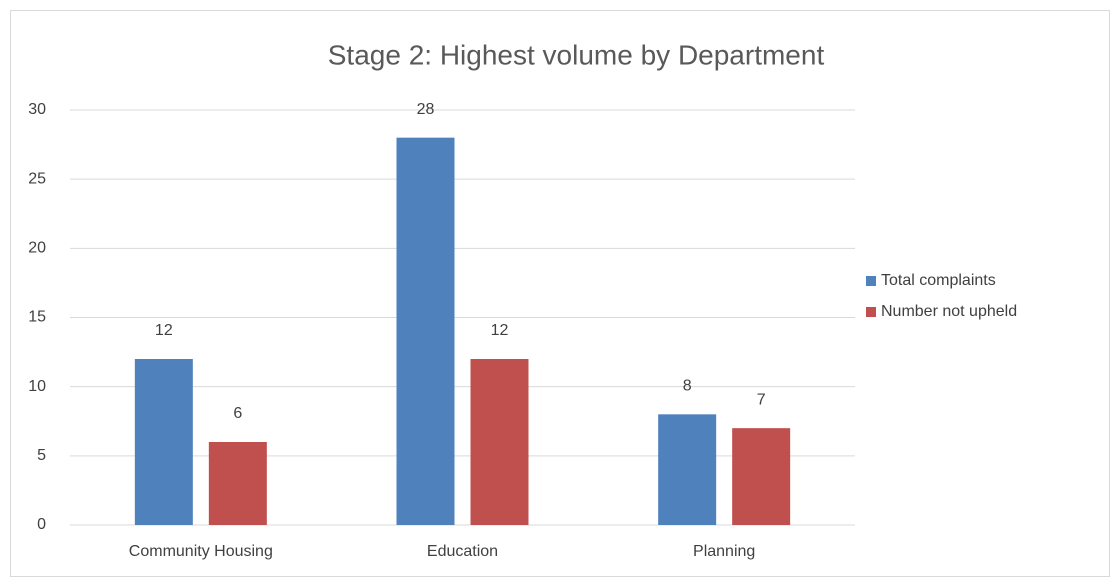 The width and height of the screenshot is (1120, 578). Describe the element at coordinates (41, 455) in the screenshot. I see `y-tick-label: 5` at that location.